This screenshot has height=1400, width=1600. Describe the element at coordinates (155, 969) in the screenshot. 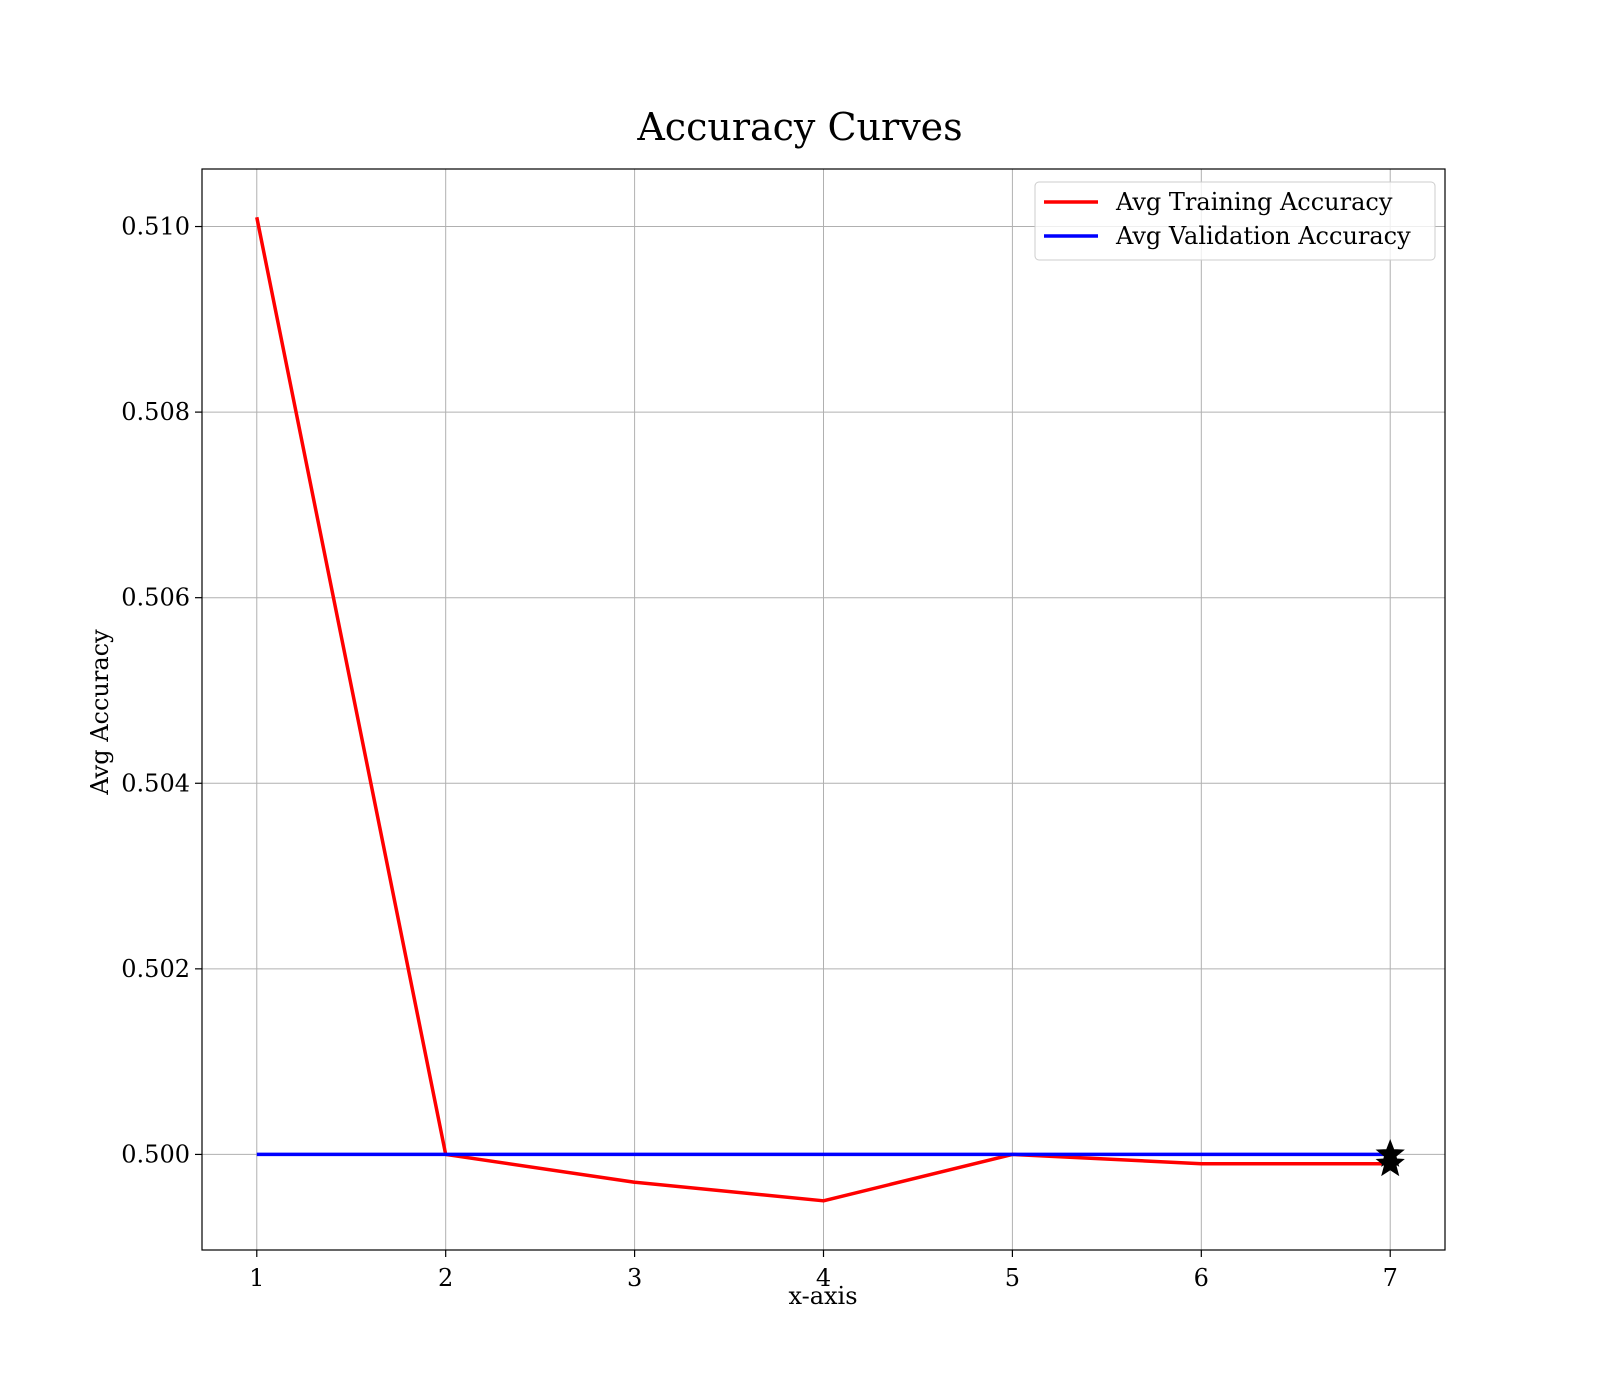

I see `y-tick-label: 0.502` at that location.